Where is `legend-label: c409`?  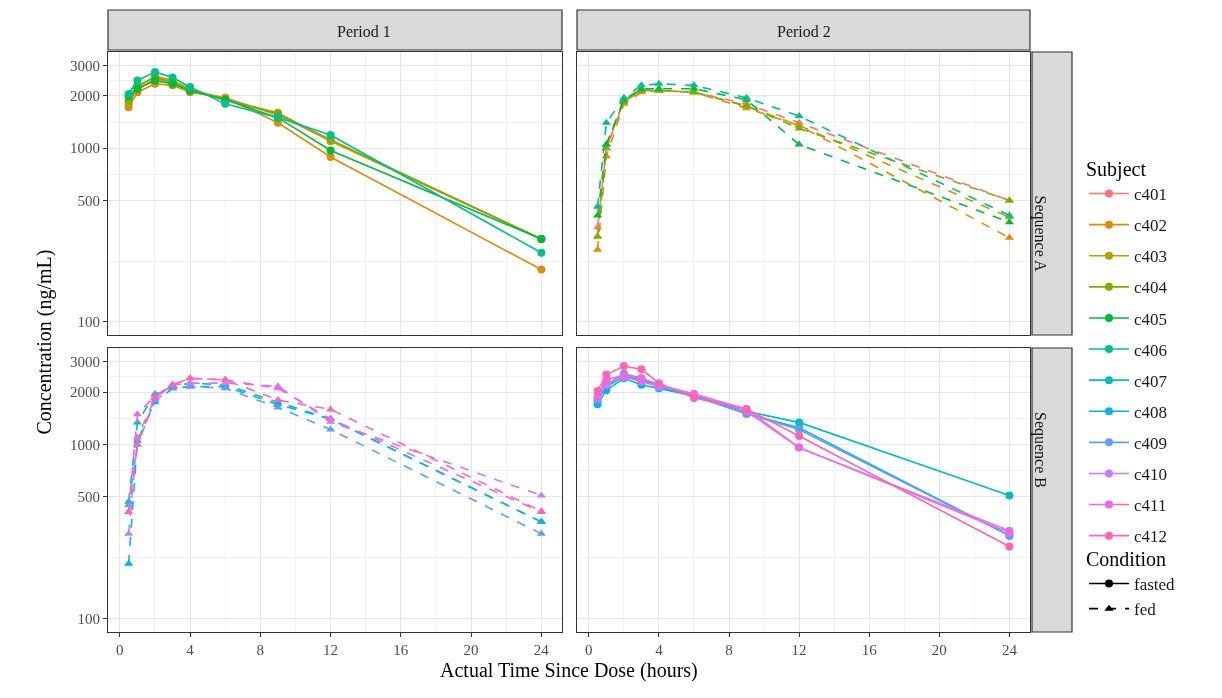
legend-label: c409 is located at coordinates (1151, 443).